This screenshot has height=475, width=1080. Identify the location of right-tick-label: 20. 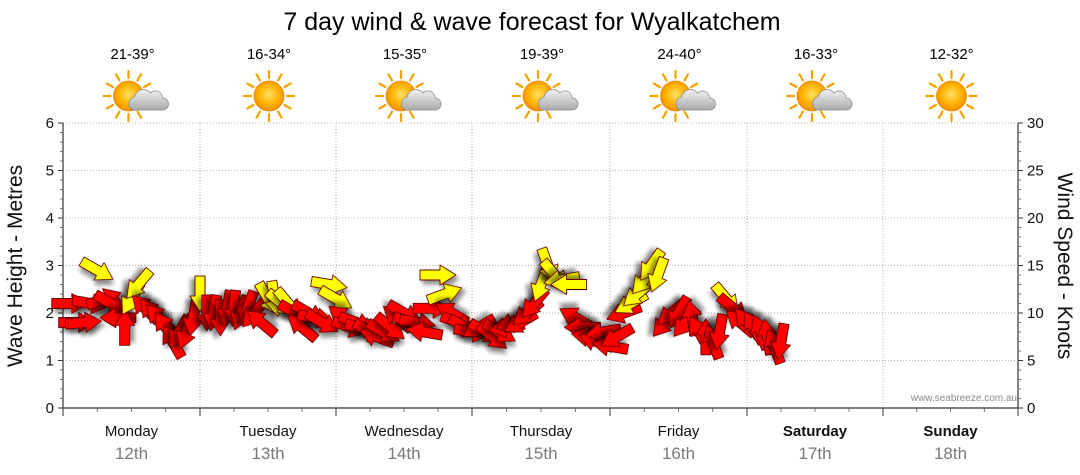
(1035, 218).